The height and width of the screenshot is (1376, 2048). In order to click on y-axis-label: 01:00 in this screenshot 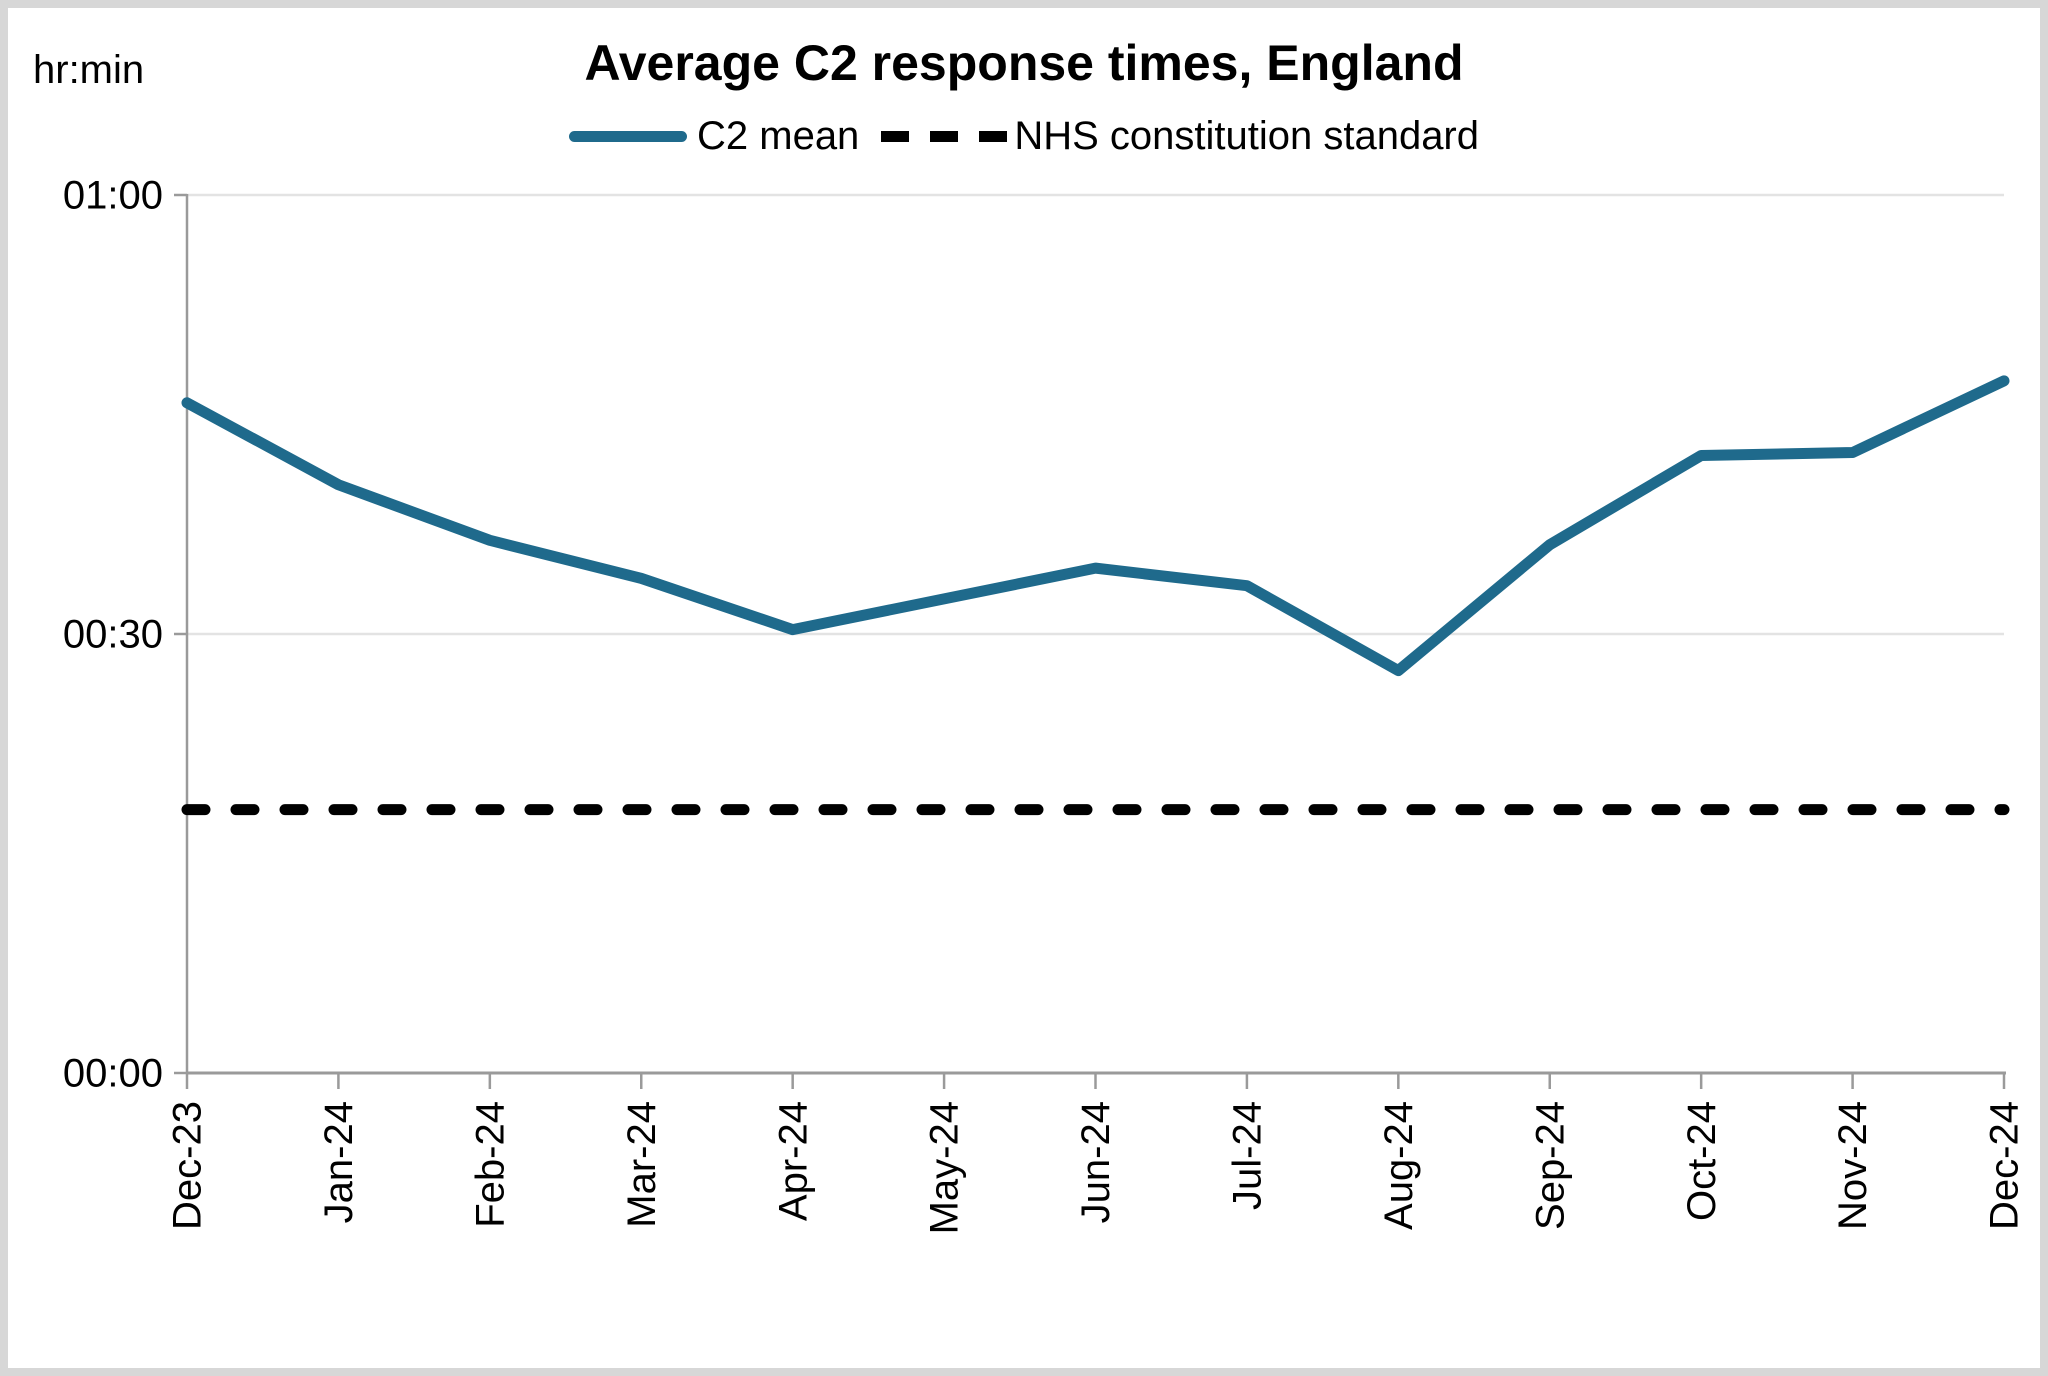, I will do `click(113, 196)`.